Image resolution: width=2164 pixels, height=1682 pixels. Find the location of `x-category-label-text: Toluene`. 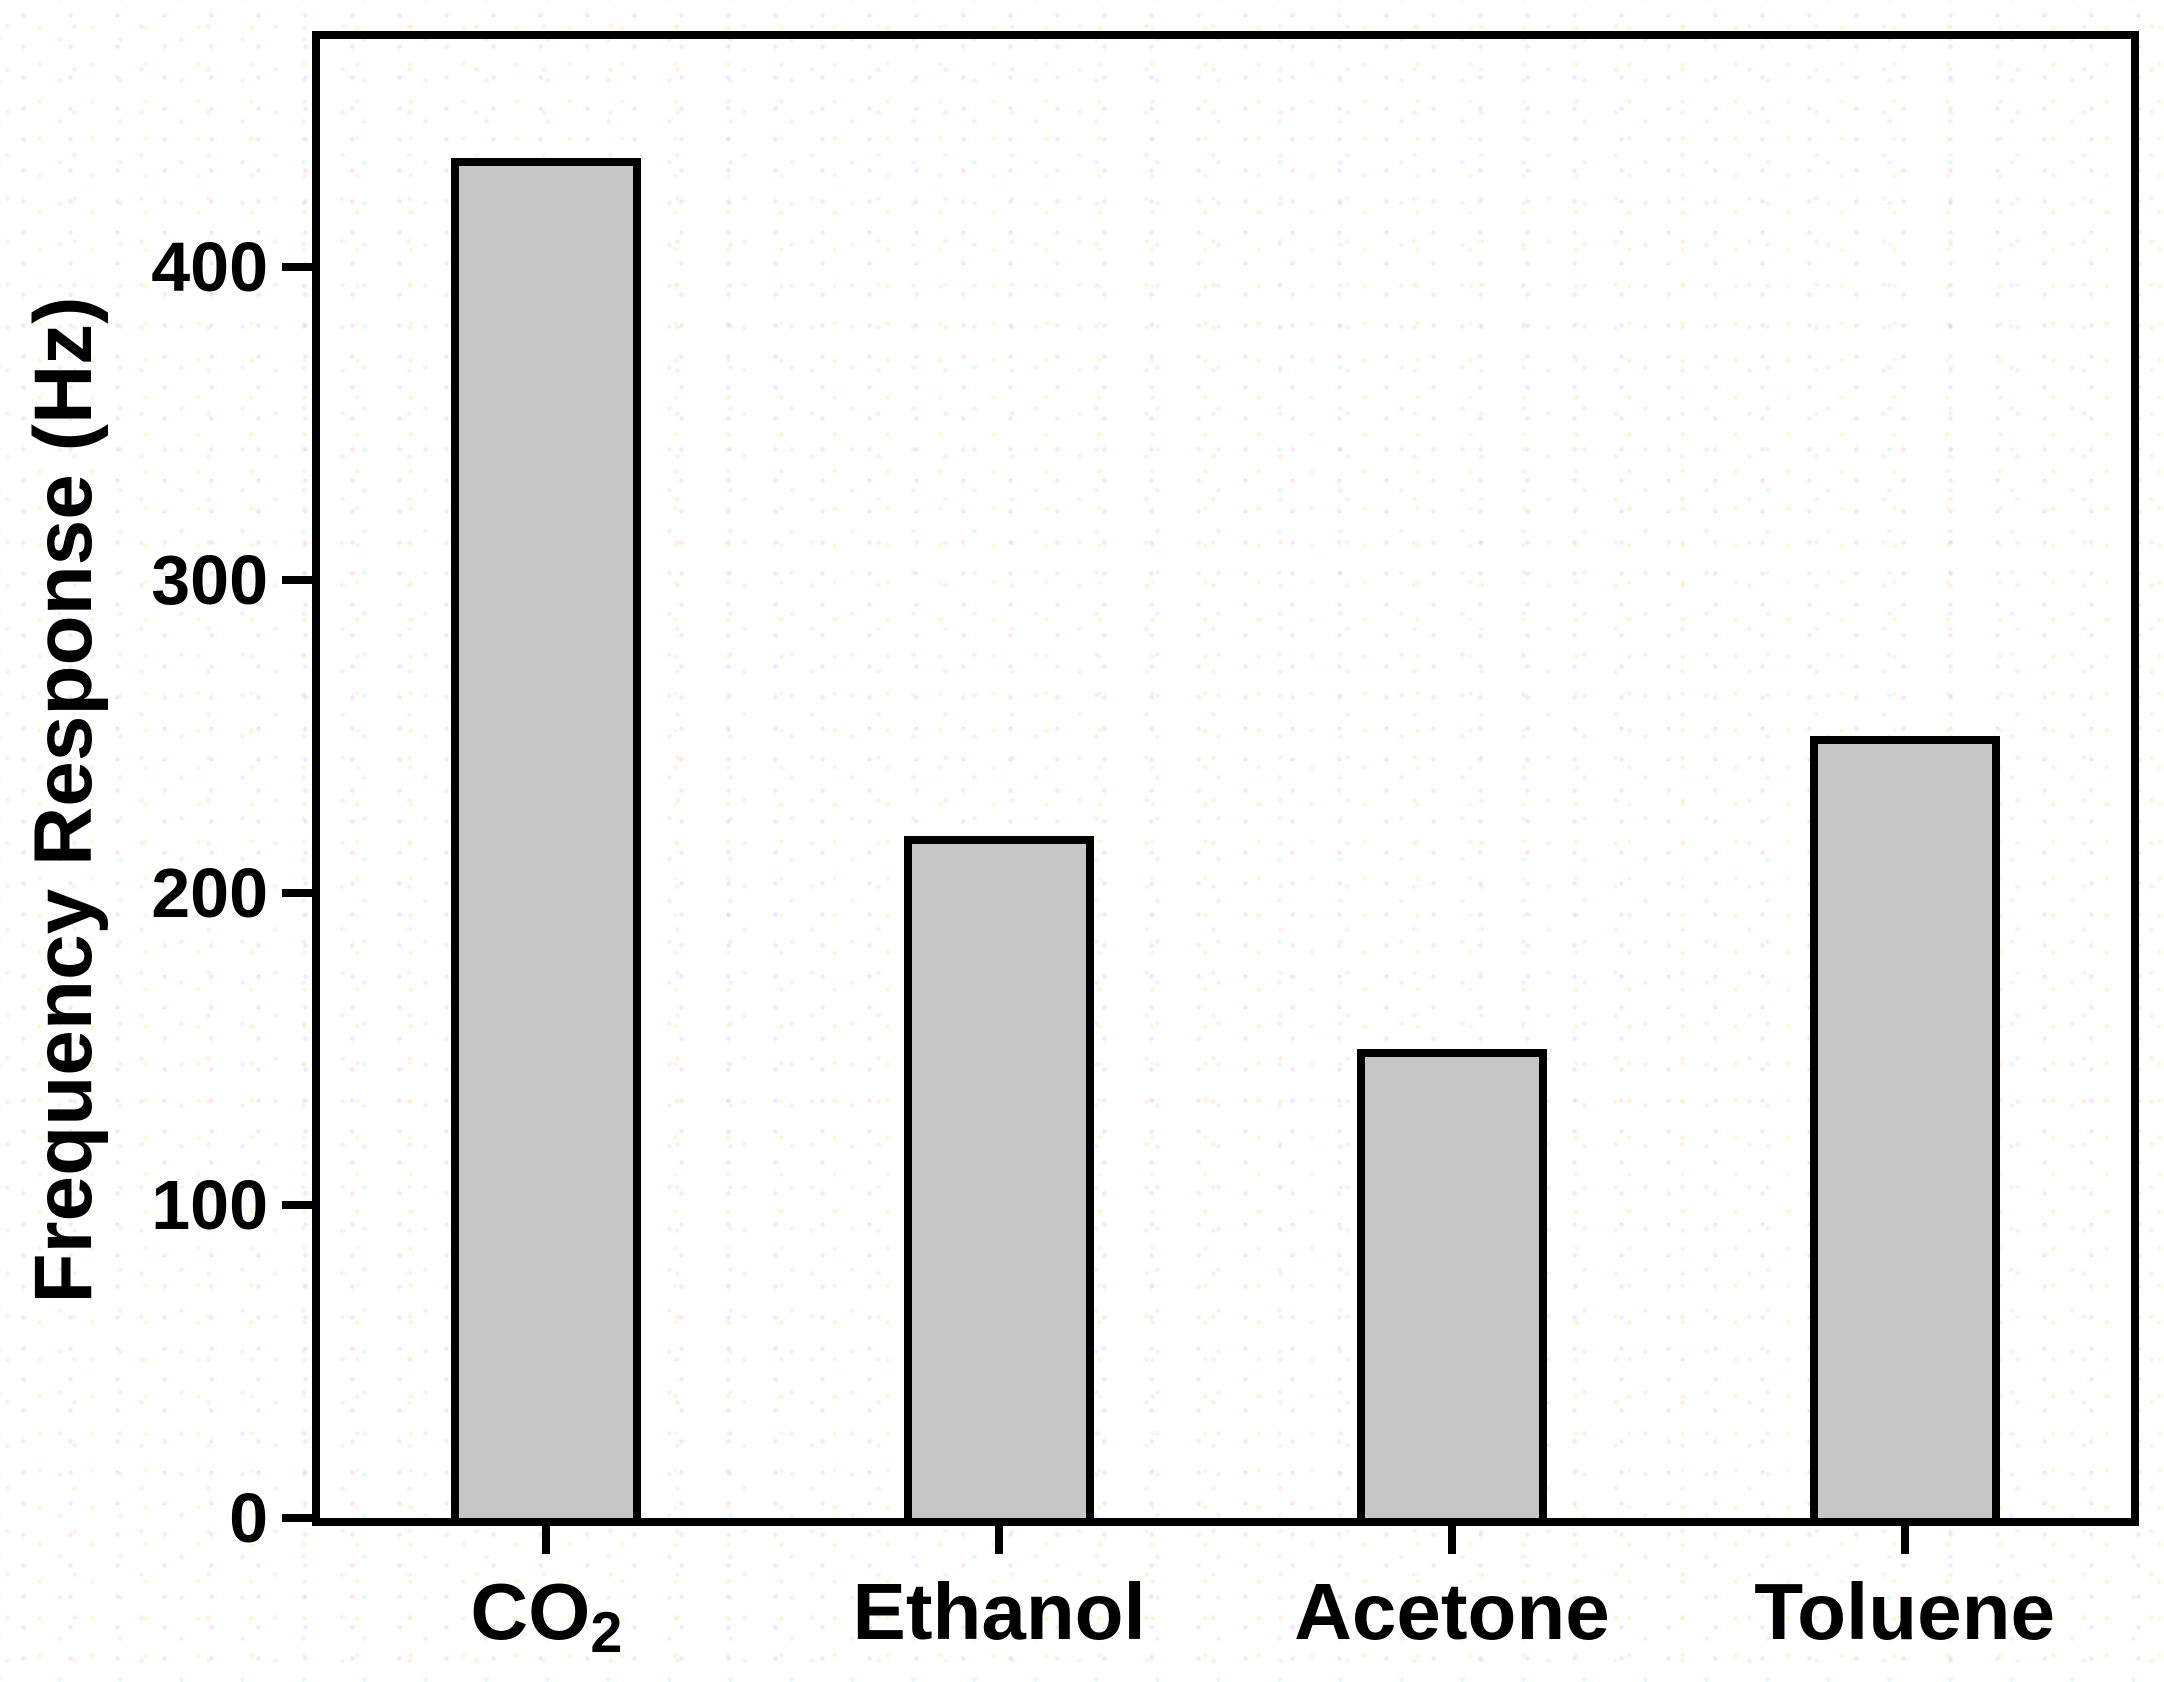

x-category-label-text: Toluene is located at coordinates (1904, 1611).